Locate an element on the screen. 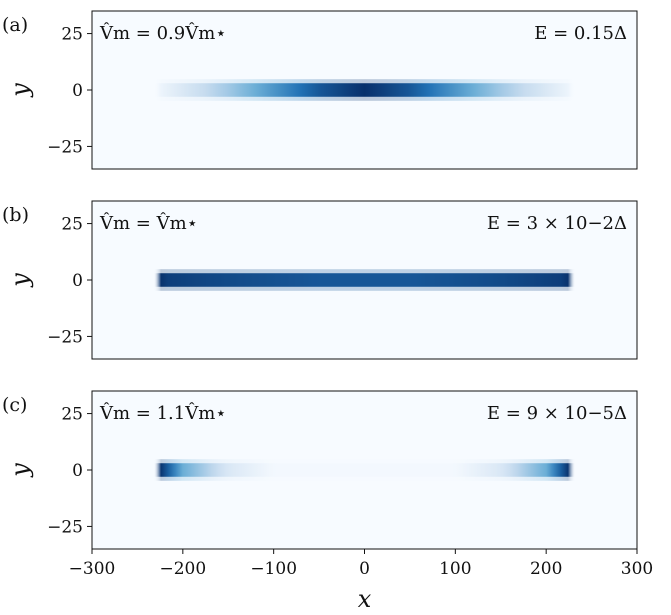 Image resolution: width=671 pixels, height=615 pixels. panel-label: (a) is located at coordinates (15, 25).